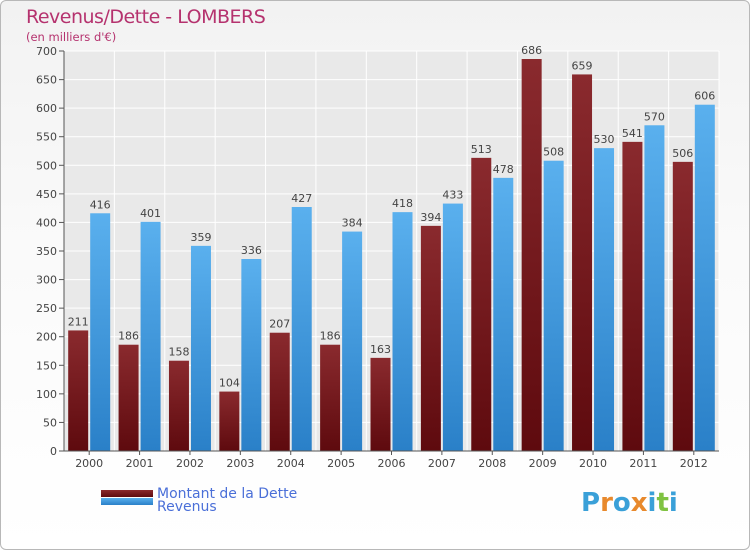 This screenshot has width=750, height=550. What do you see at coordinates (662, 503) in the screenshot?
I see `logo-letter: t` at bounding box center [662, 503].